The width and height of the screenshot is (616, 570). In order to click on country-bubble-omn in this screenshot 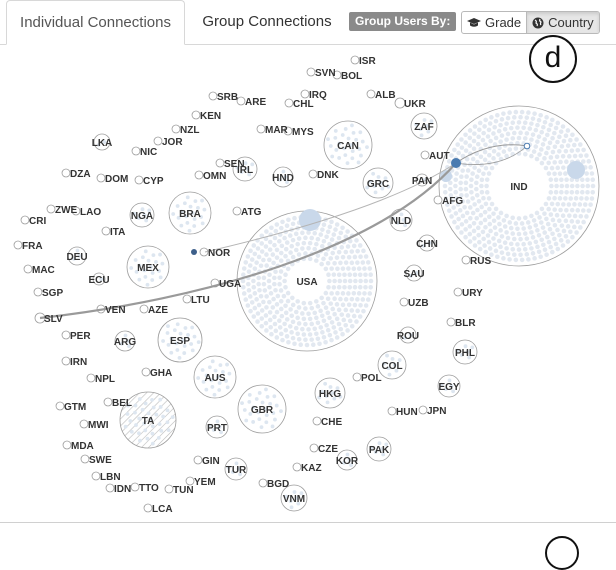, I will do `click(199, 175)`.